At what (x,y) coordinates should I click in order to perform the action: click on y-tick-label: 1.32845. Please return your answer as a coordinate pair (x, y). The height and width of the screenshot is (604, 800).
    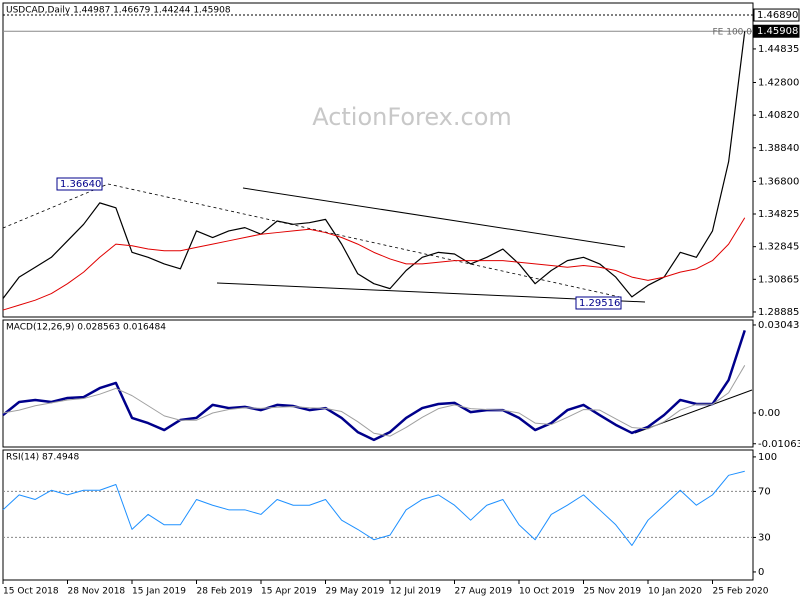
    Looking at the image, I should click on (778, 247).